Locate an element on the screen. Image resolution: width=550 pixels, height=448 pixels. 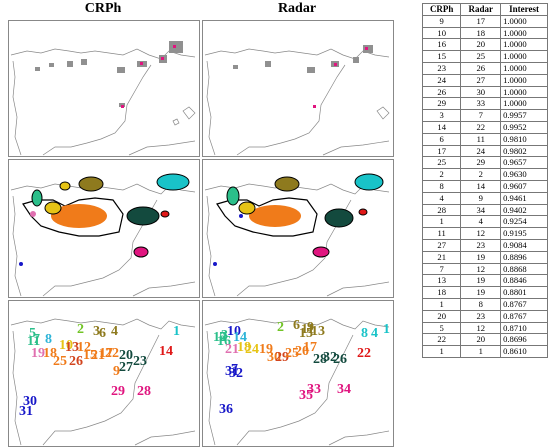
radar-object-label: 12 is located at coordinates (220, 337).